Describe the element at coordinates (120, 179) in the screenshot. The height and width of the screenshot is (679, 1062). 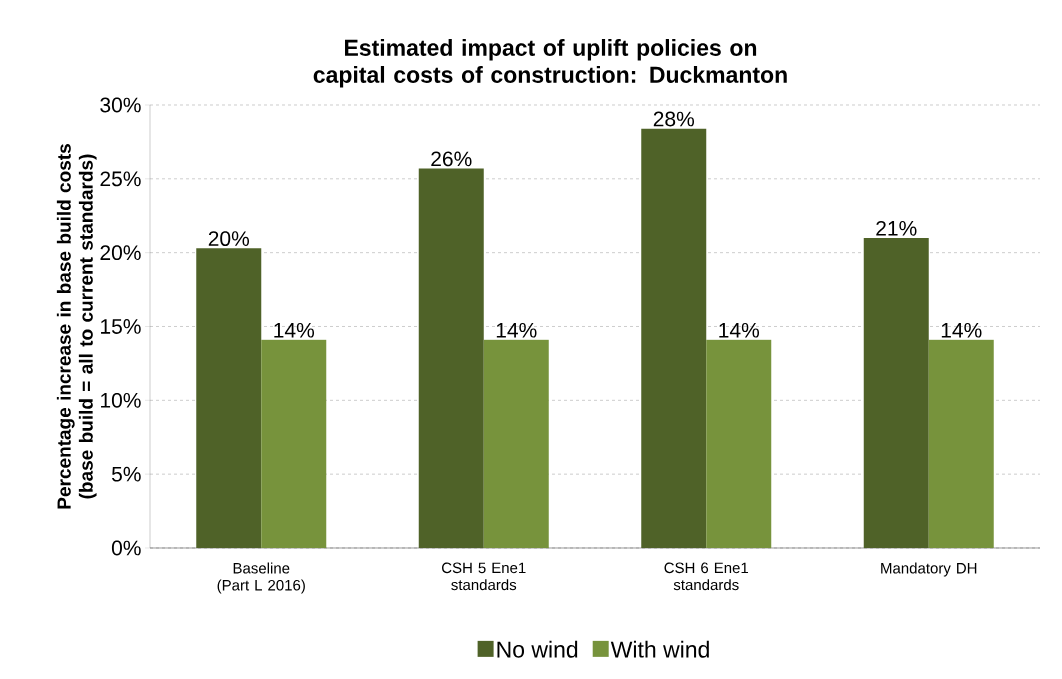
I see `y-tick-label: 25%` at that location.